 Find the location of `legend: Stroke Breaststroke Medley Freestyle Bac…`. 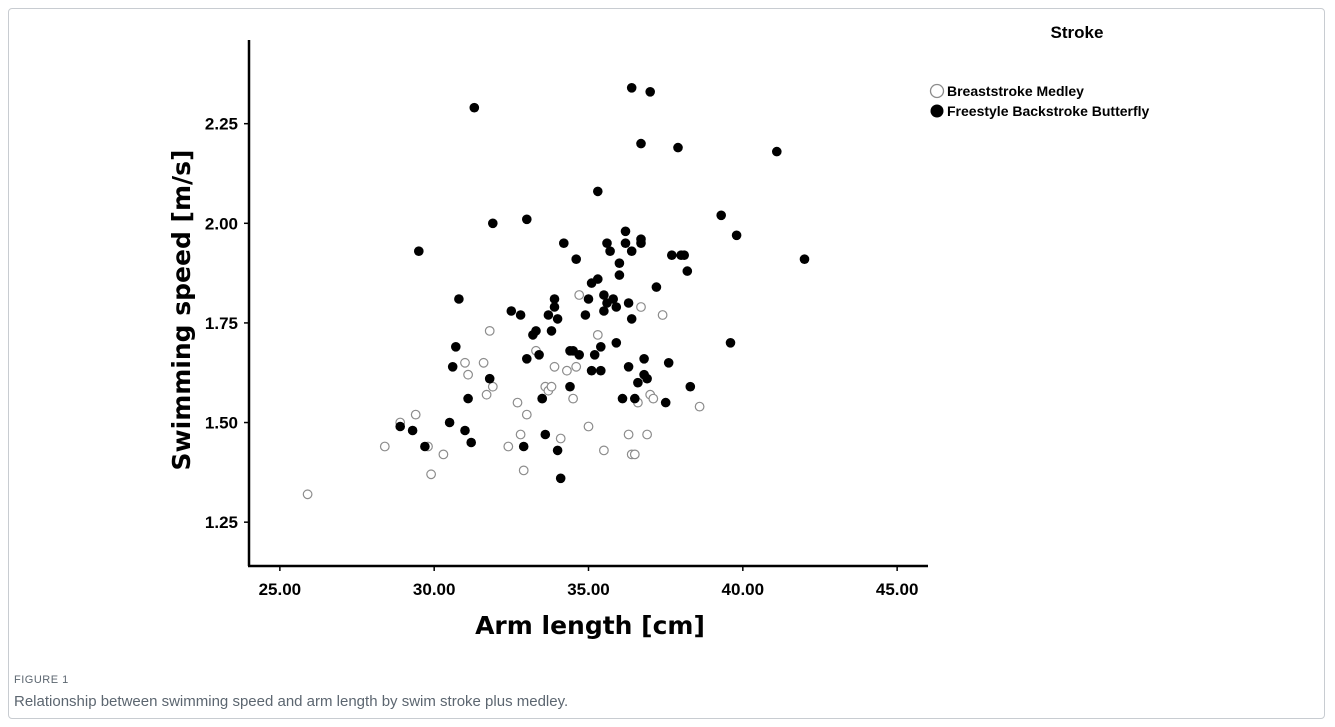

legend: Stroke Breaststroke Medley Freestyle Bac… is located at coordinates (1039, 71).